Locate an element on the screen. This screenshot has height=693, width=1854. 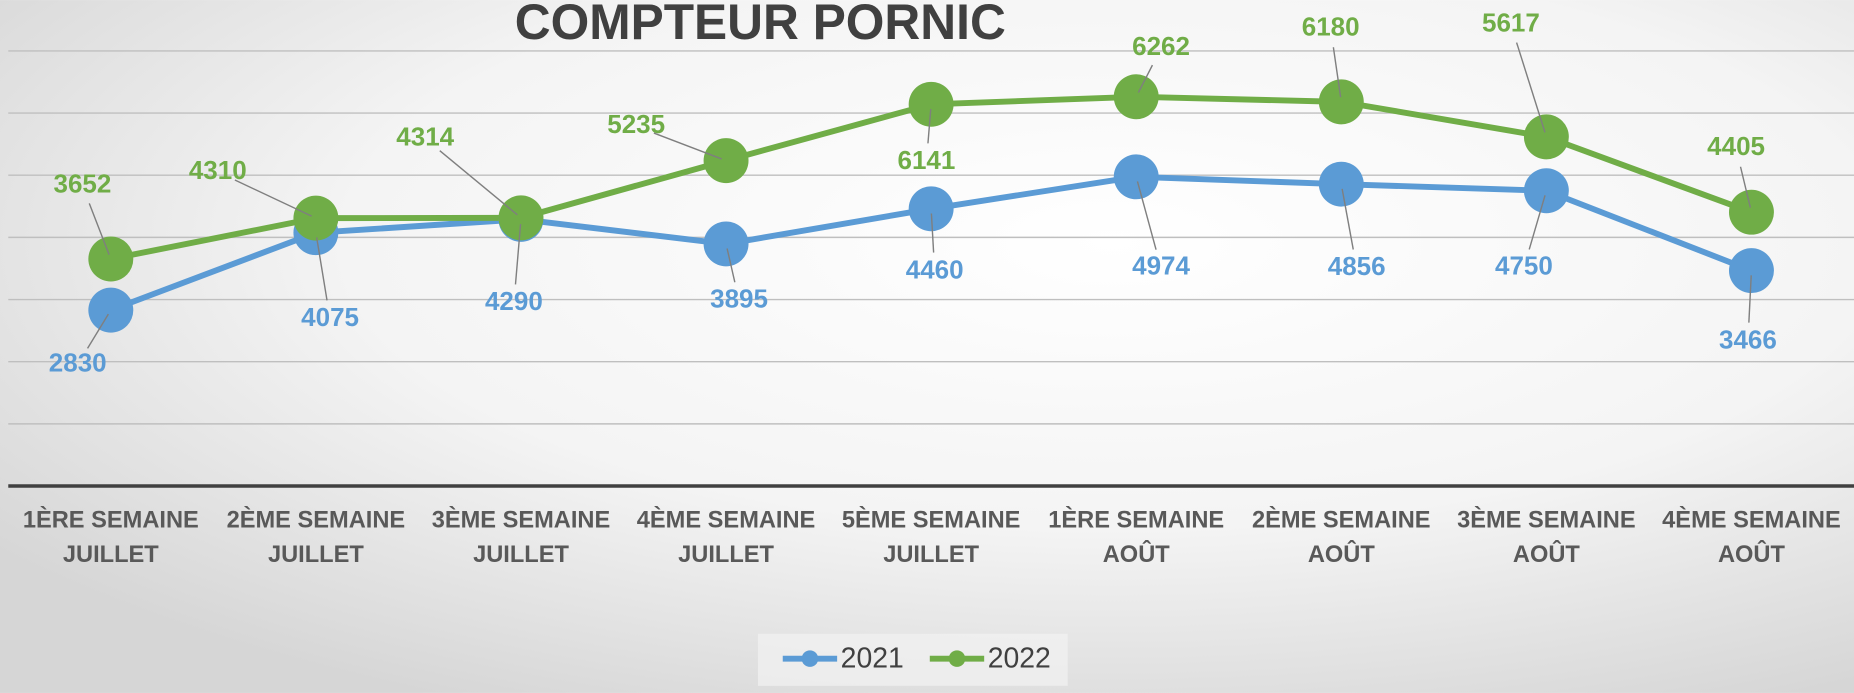
data-label: 4460 is located at coordinates (935, 269).